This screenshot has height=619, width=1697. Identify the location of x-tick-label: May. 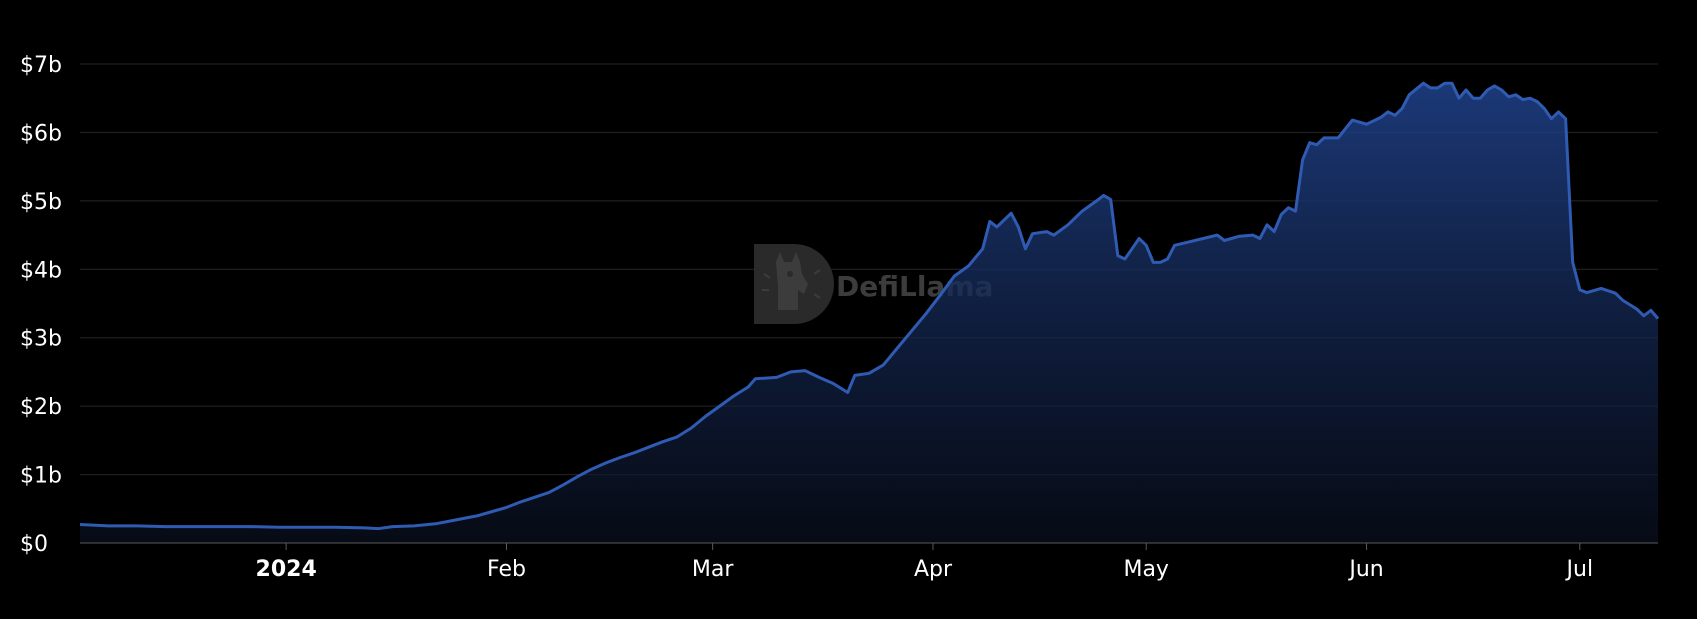
(1145, 569).